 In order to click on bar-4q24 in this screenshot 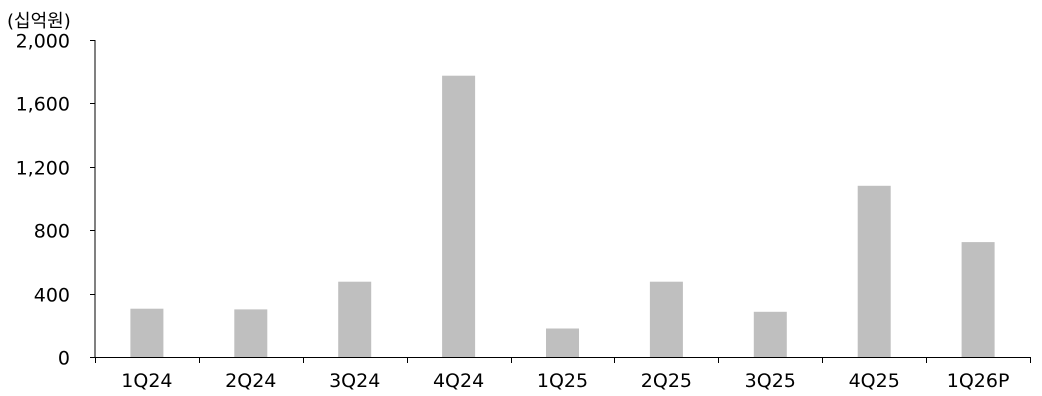, I will do `click(459, 216)`.